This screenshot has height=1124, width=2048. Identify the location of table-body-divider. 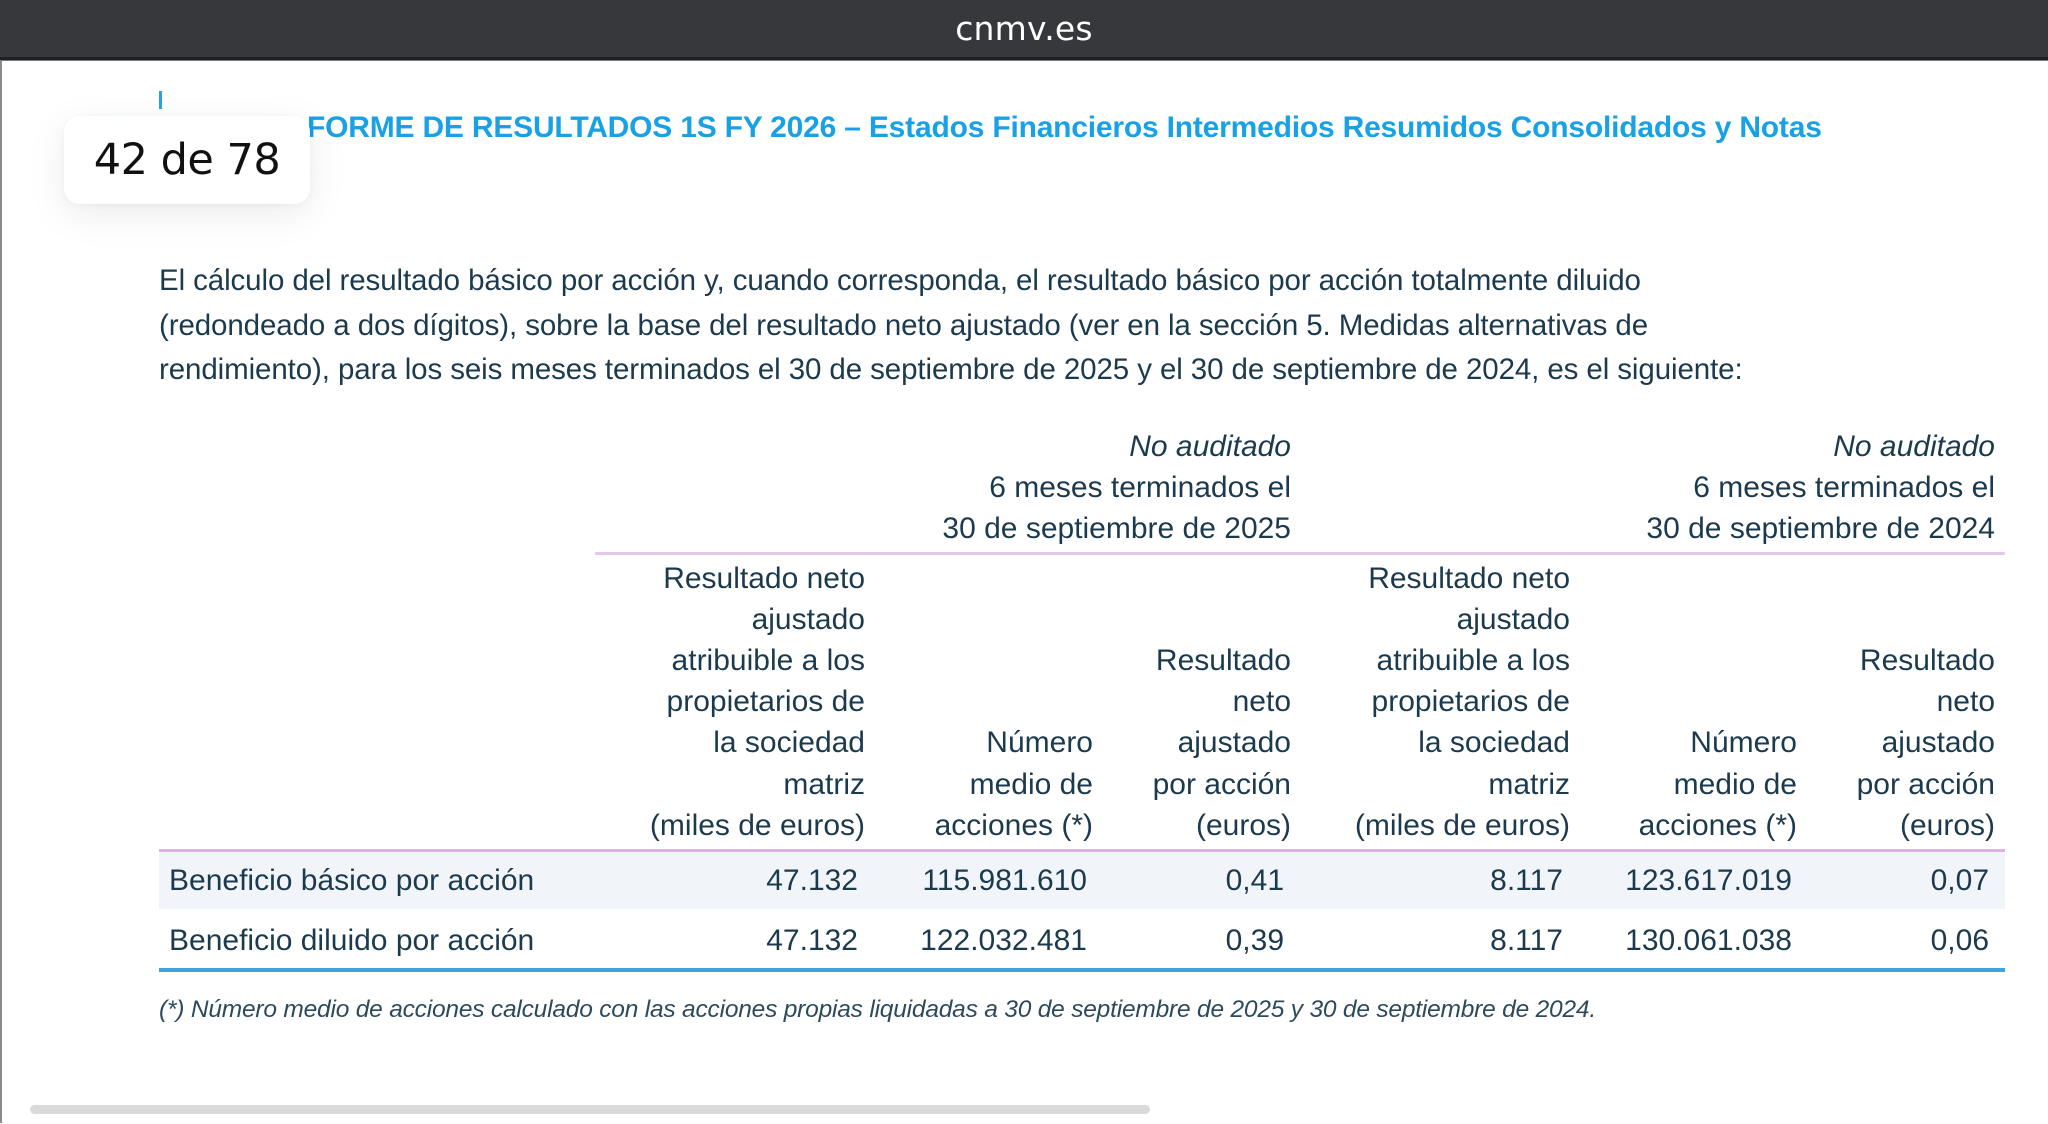
(1082, 850).